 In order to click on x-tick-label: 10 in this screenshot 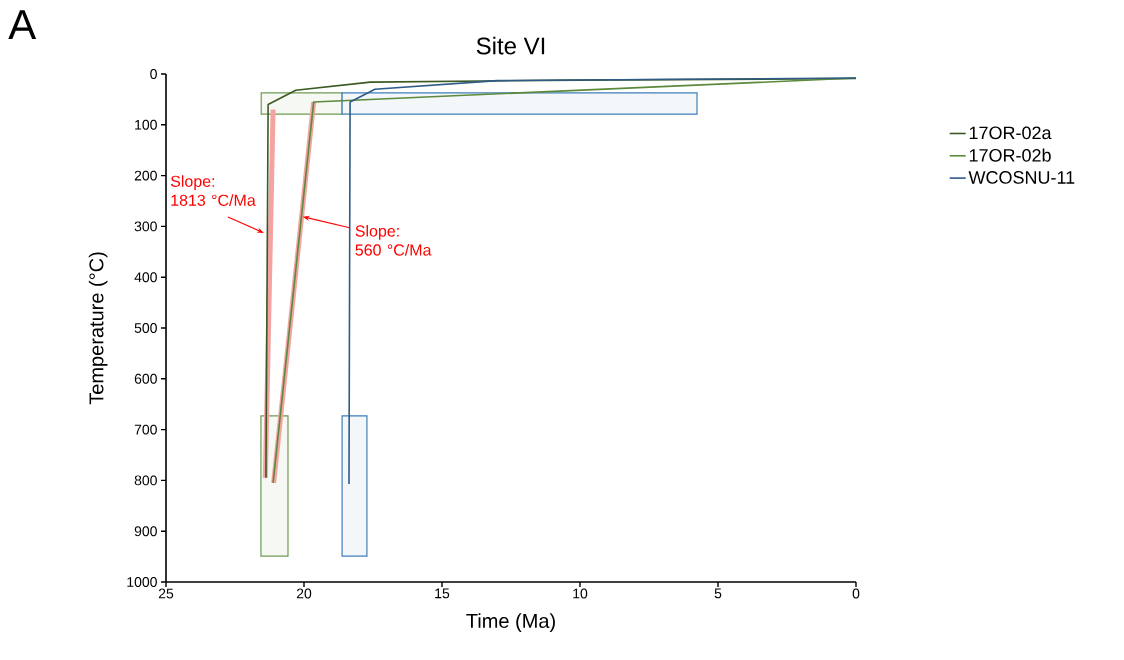, I will do `click(580, 593)`.